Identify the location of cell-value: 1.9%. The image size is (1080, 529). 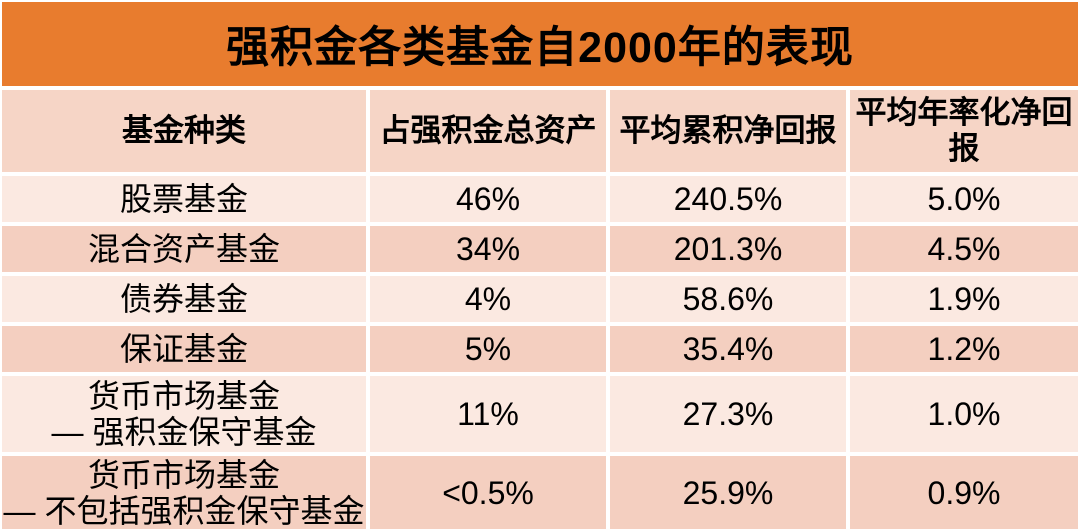
(964, 299).